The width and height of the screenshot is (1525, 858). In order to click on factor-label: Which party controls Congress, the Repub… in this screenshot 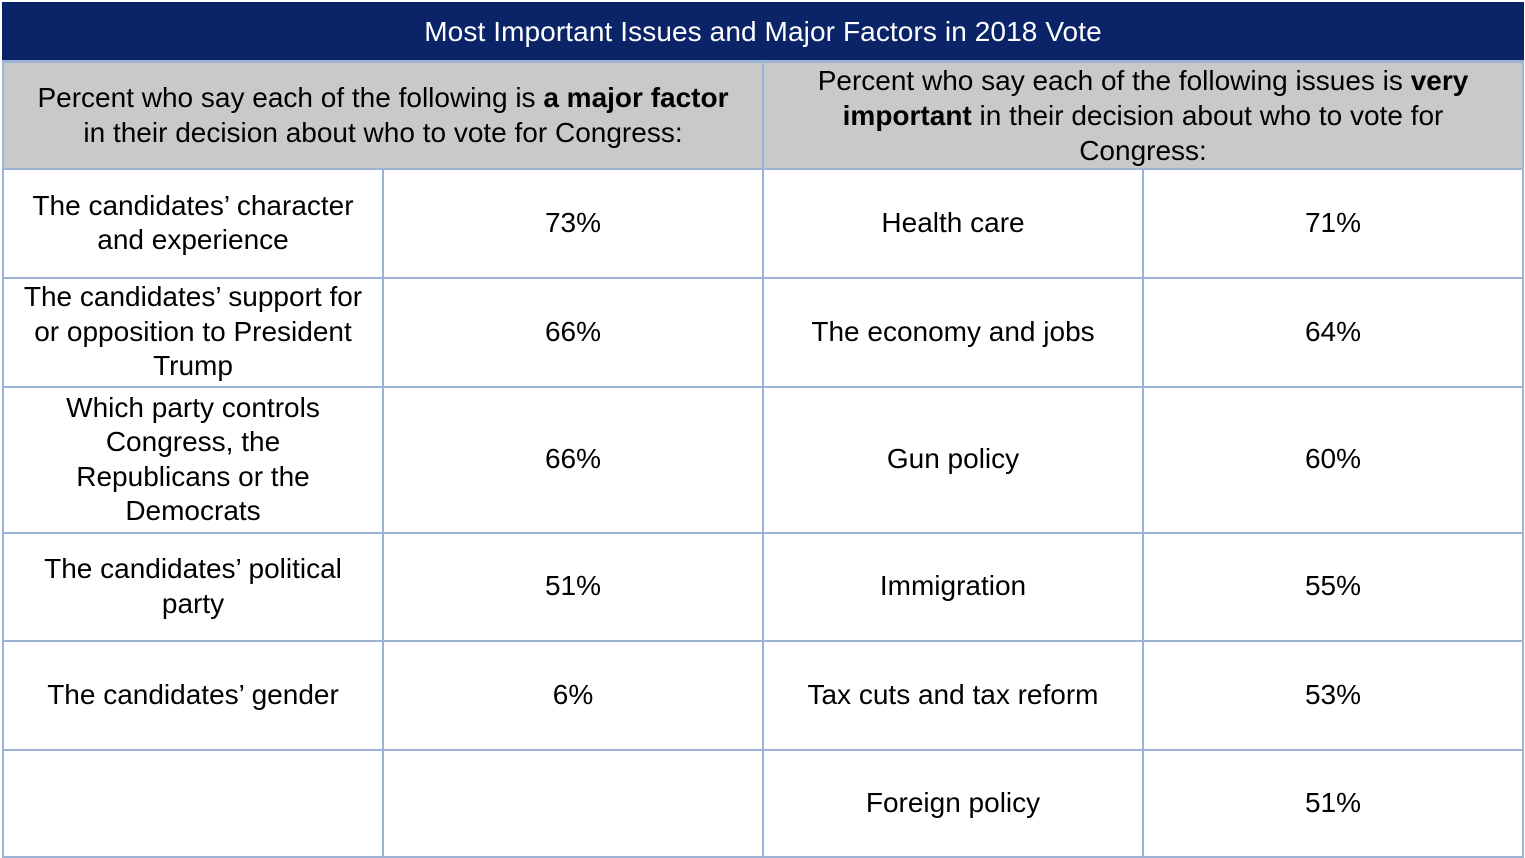, I will do `click(193, 459)`.